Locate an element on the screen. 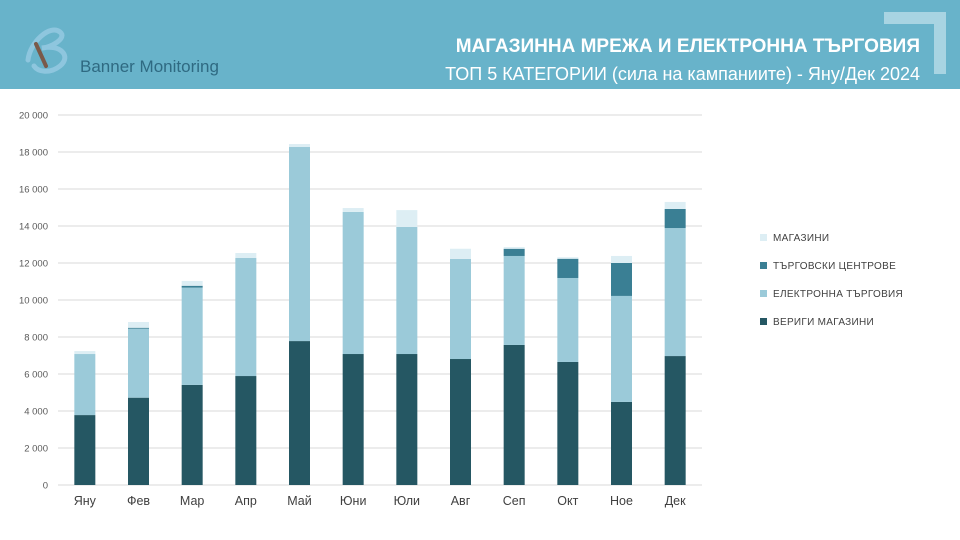  y-tick-label: 18 000 is located at coordinates (33, 153).